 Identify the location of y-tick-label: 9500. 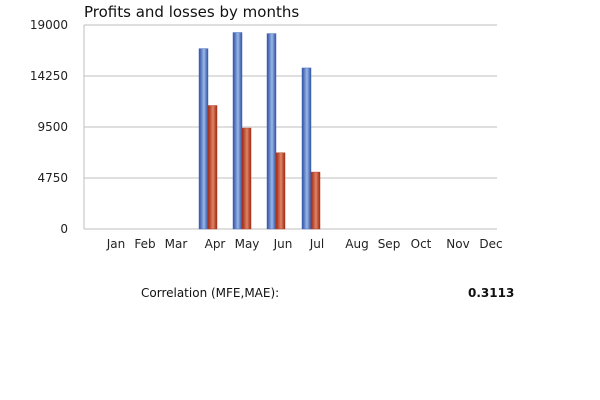
(52, 127).